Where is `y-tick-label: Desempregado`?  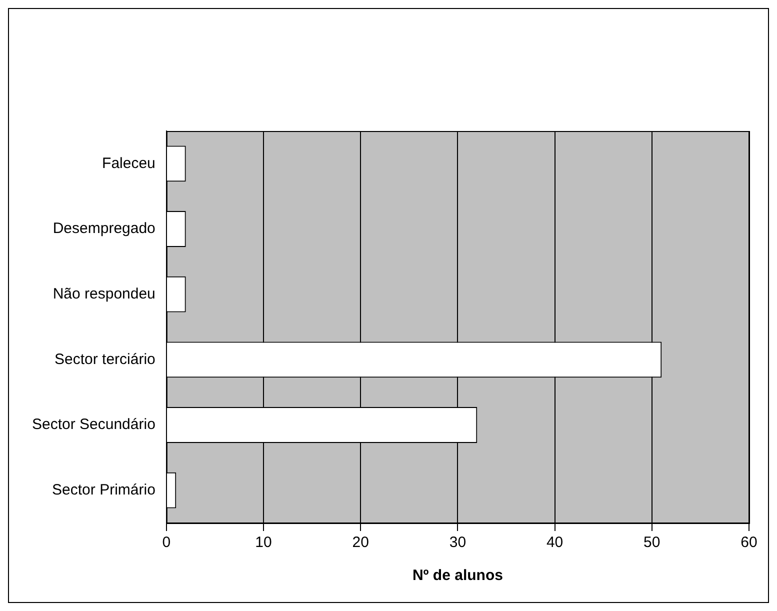 y-tick-label: Desempregado is located at coordinates (104, 229).